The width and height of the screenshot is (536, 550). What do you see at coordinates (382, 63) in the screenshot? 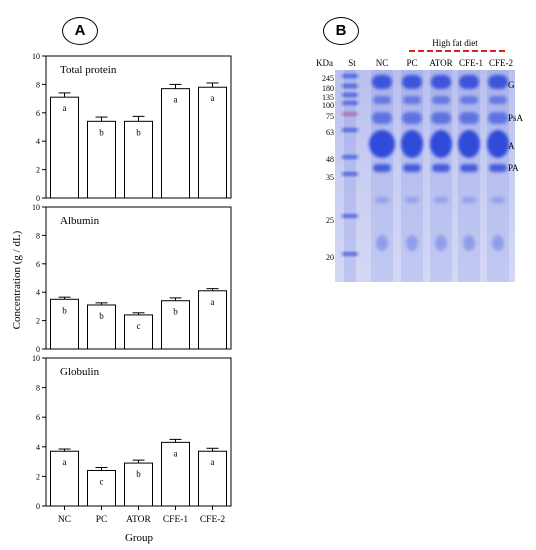
I see `lane-label-nc: NC` at bounding box center [382, 63].